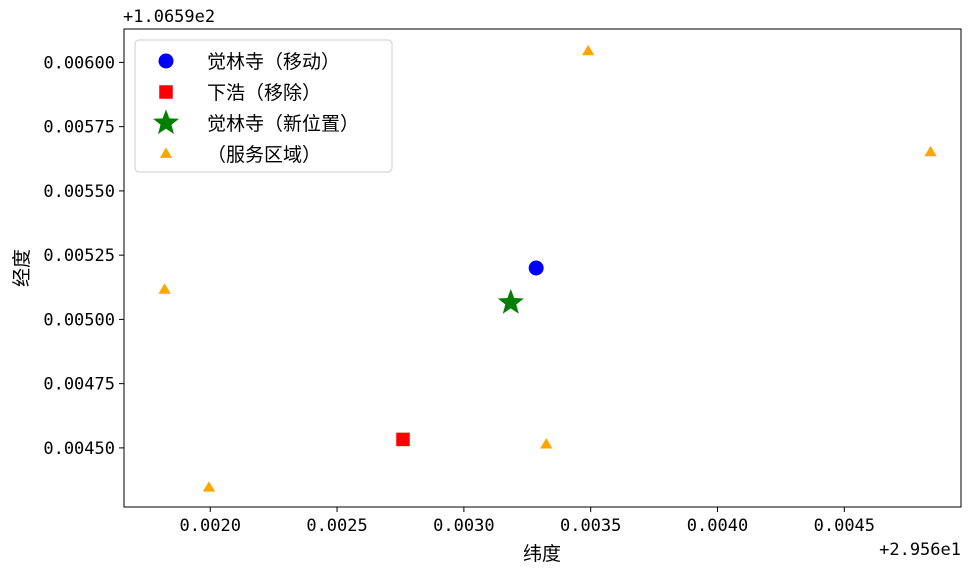  I want to click on legend: 觉林寺（移动） 下浩（移除） 觉林寺（新位置） （服务区域）, so click(263, 106).